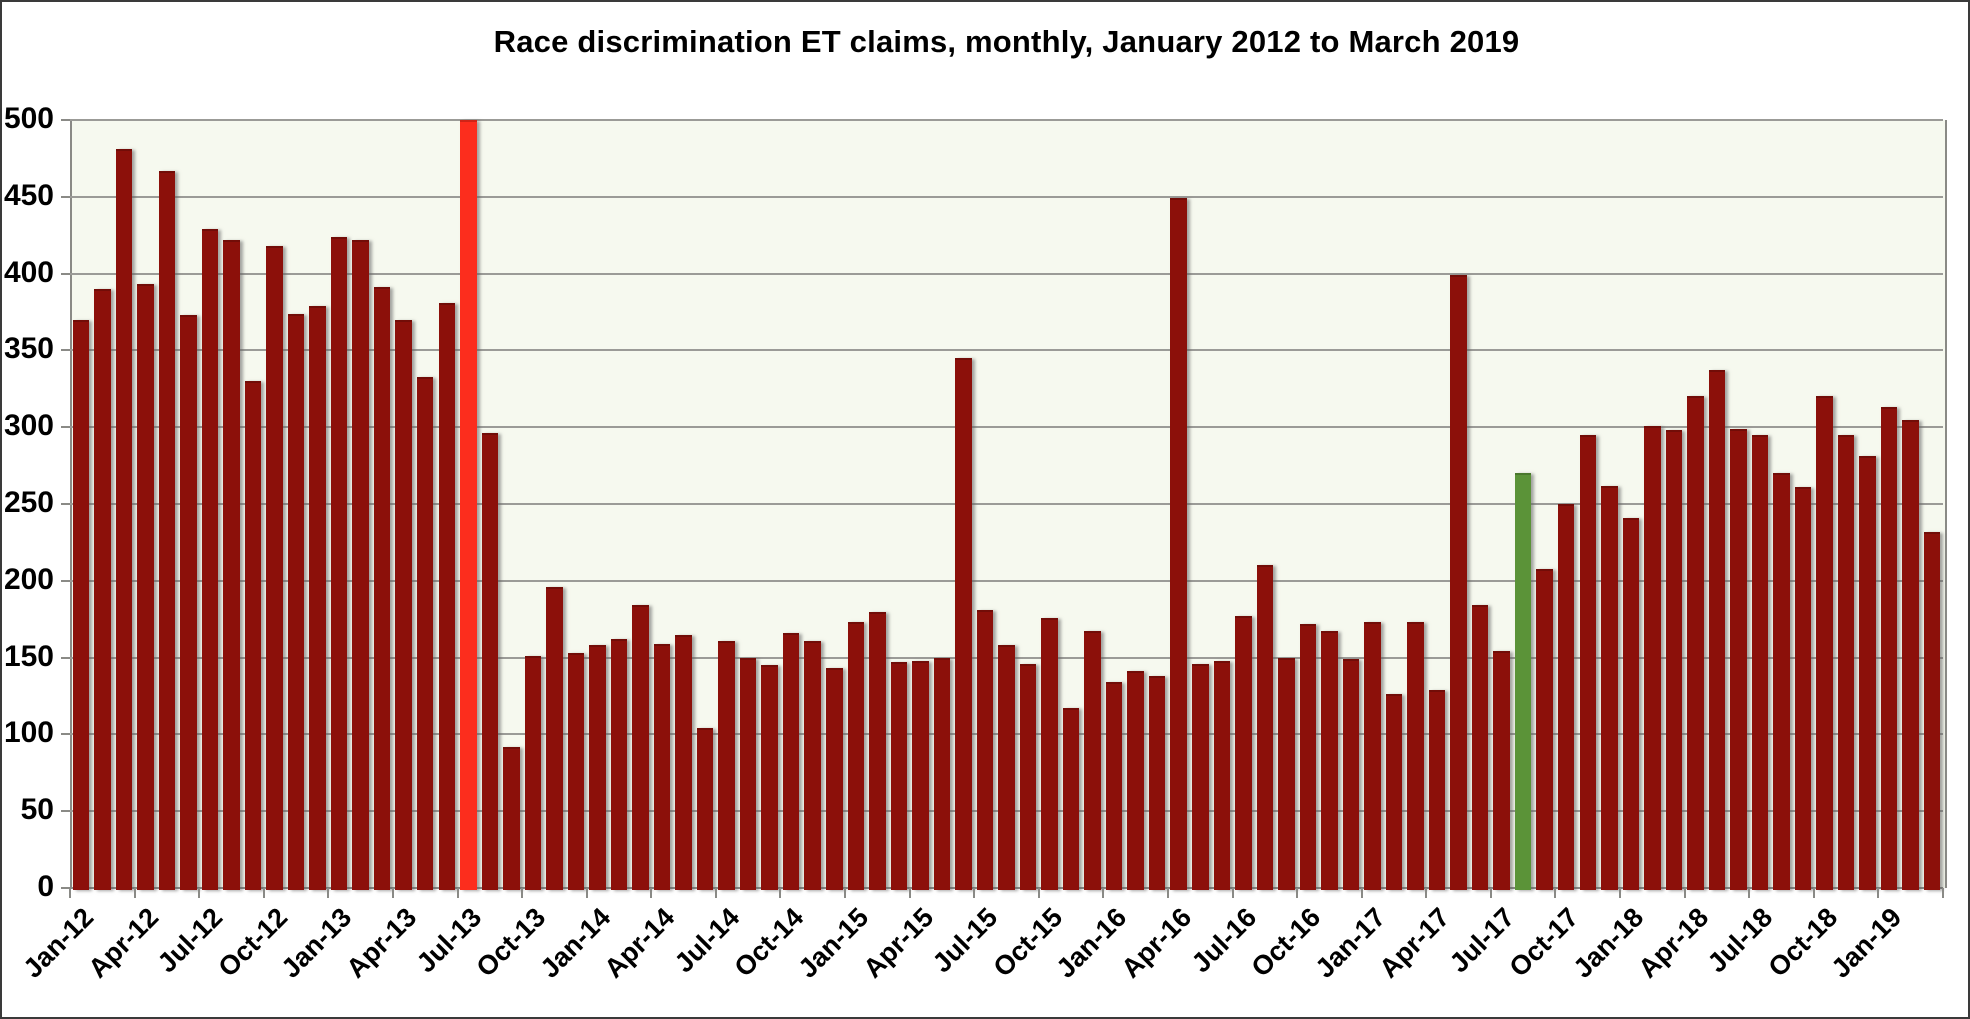  Describe the element at coordinates (381, 943) in the screenshot. I see `x-axis-label-Apr-13: Apr-13` at that location.